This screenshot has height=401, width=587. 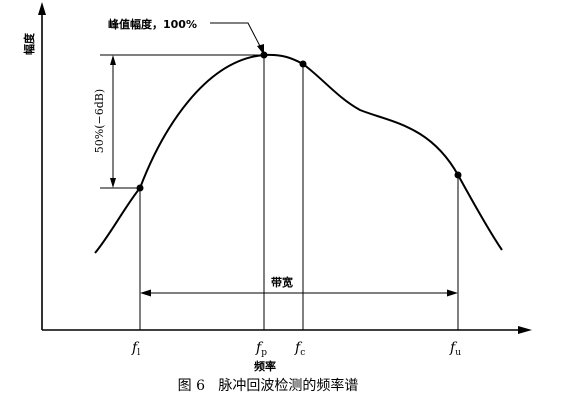 I want to click on half-amplitude-arrow-top, so click(x=113, y=60).